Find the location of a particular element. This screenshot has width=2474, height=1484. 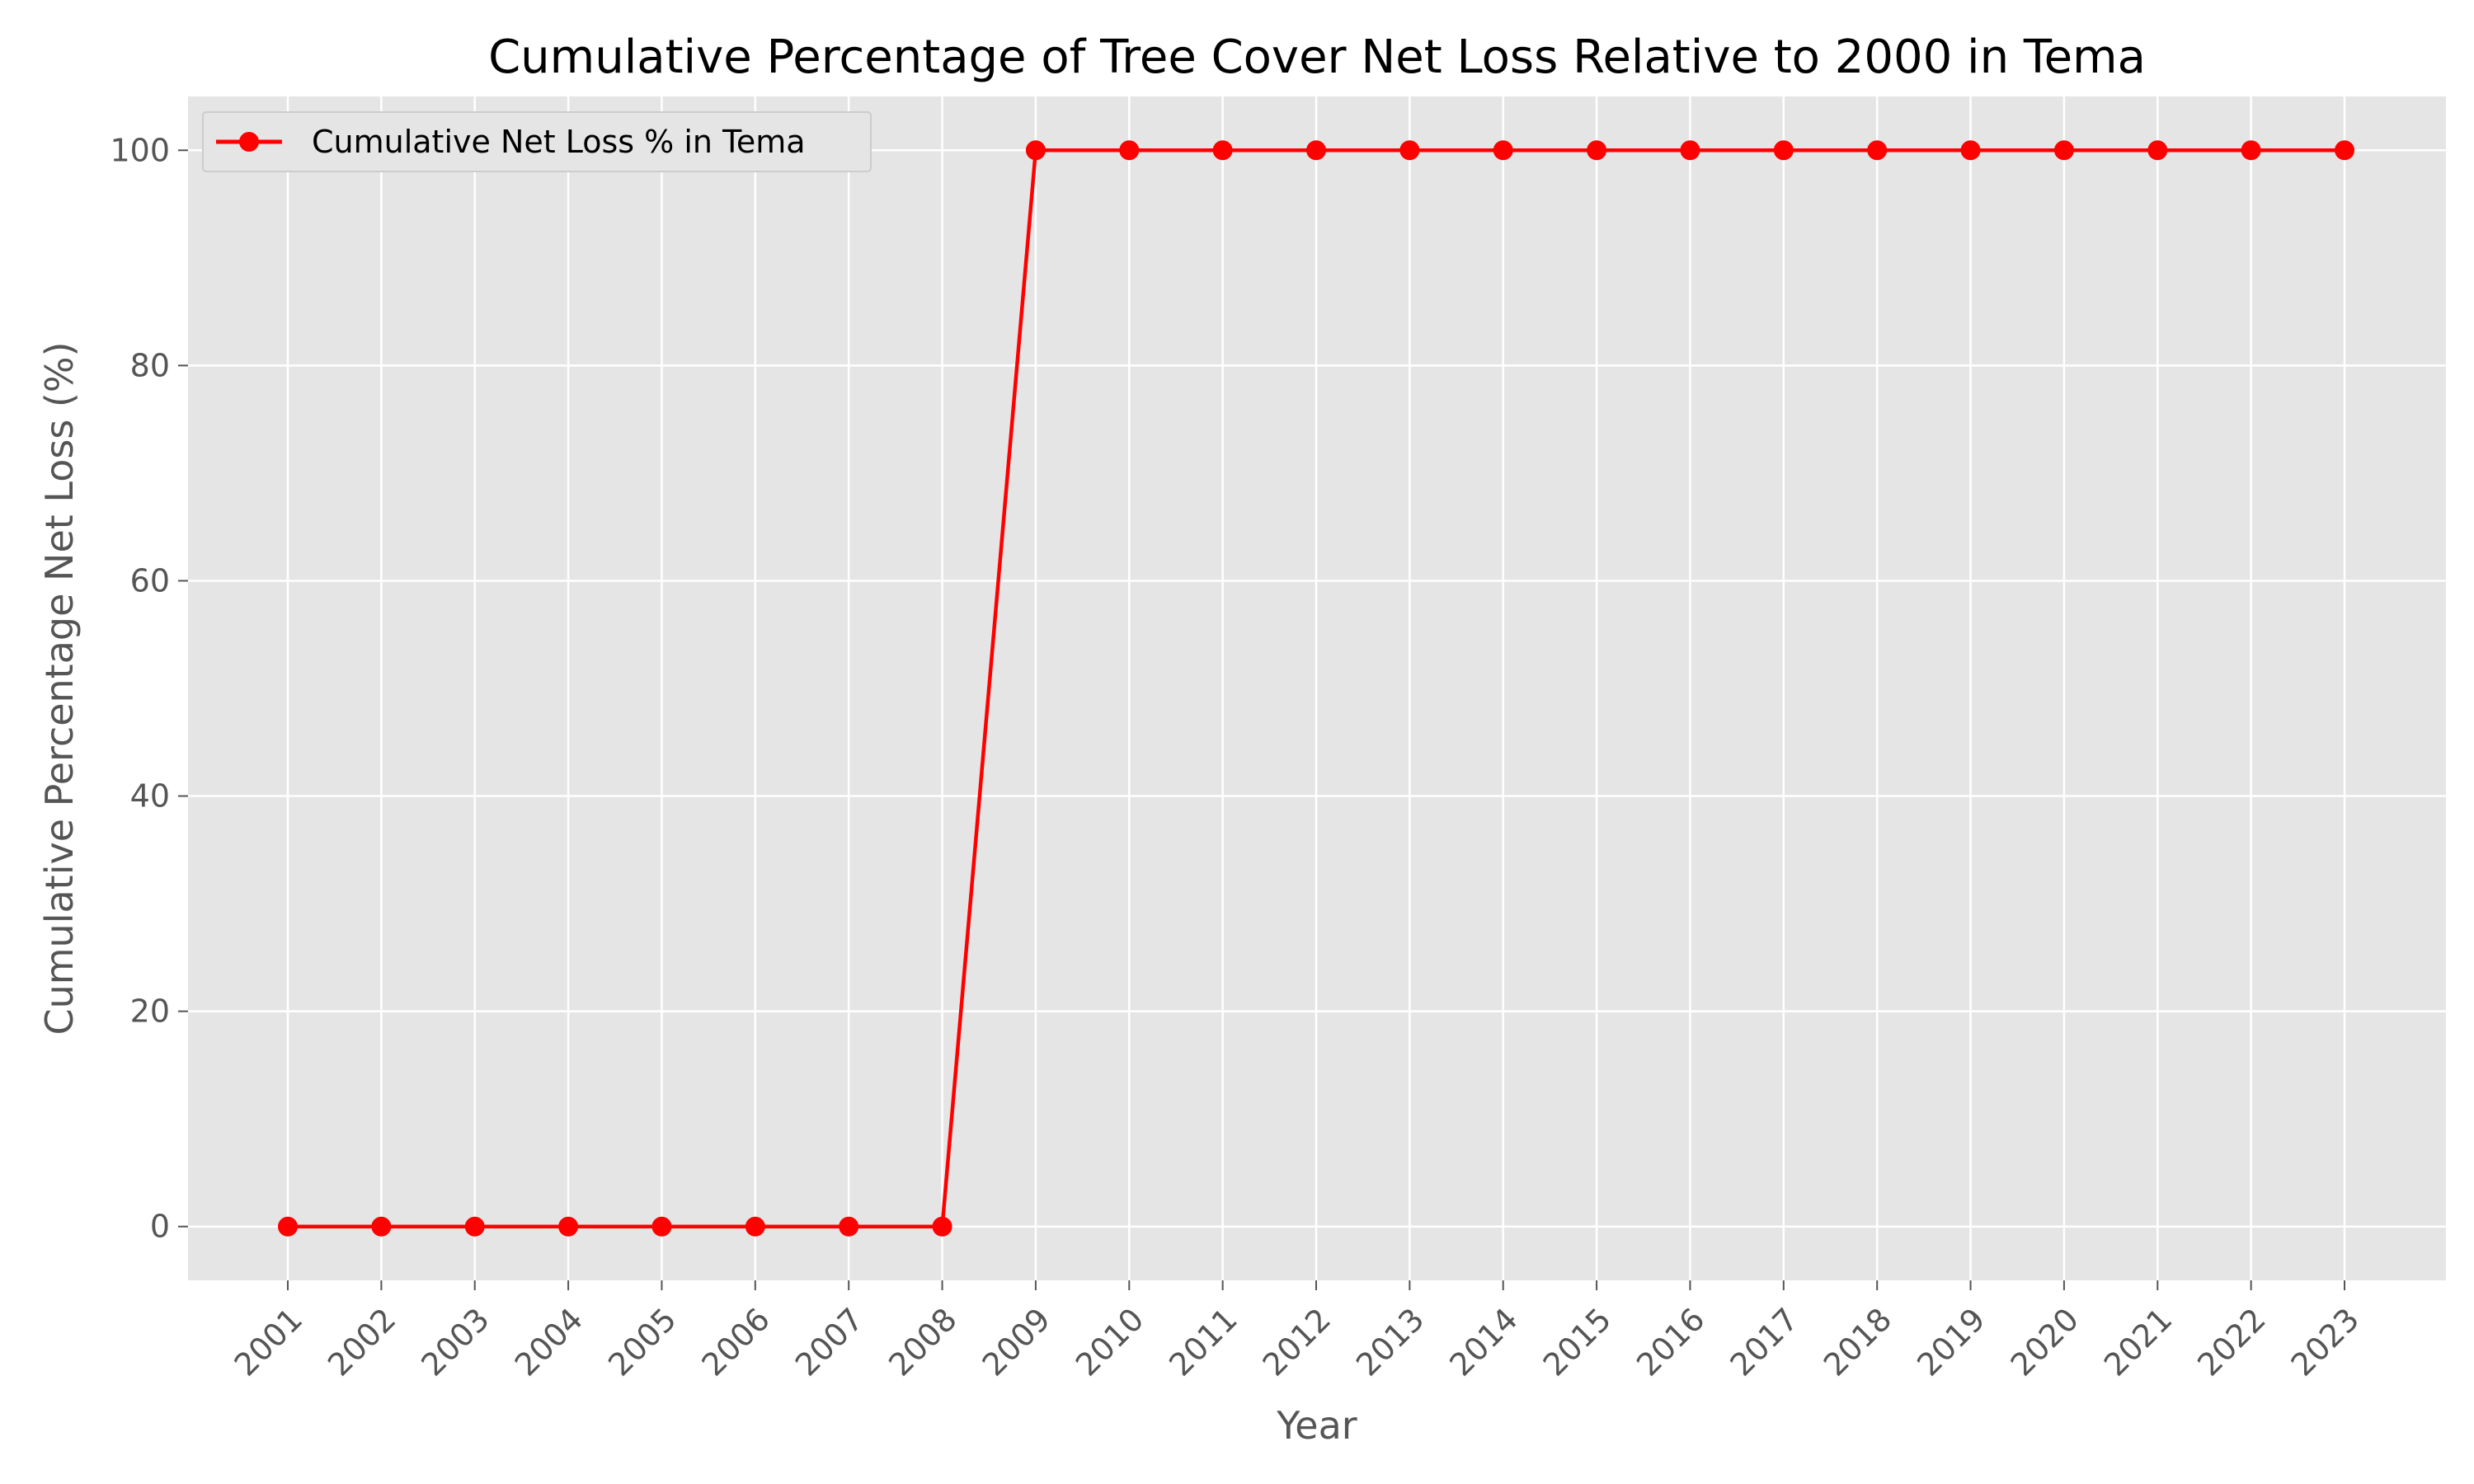

x-tick-label: 2009 is located at coordinates (1017, 1342).